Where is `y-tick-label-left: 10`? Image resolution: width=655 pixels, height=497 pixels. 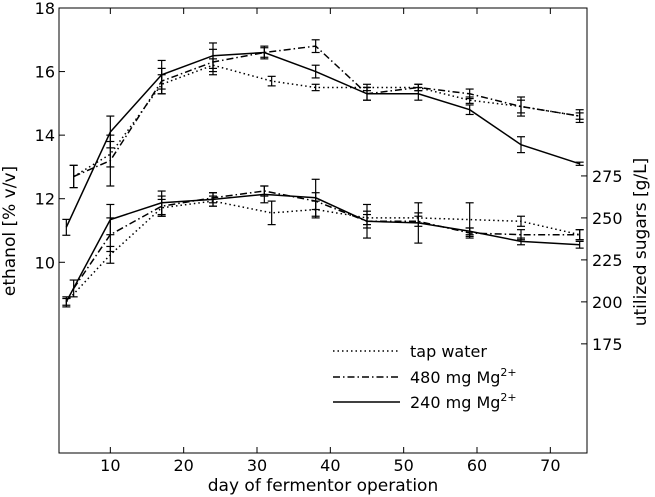 y-tick-label-left: 10 is located at coordinates (45, 262).